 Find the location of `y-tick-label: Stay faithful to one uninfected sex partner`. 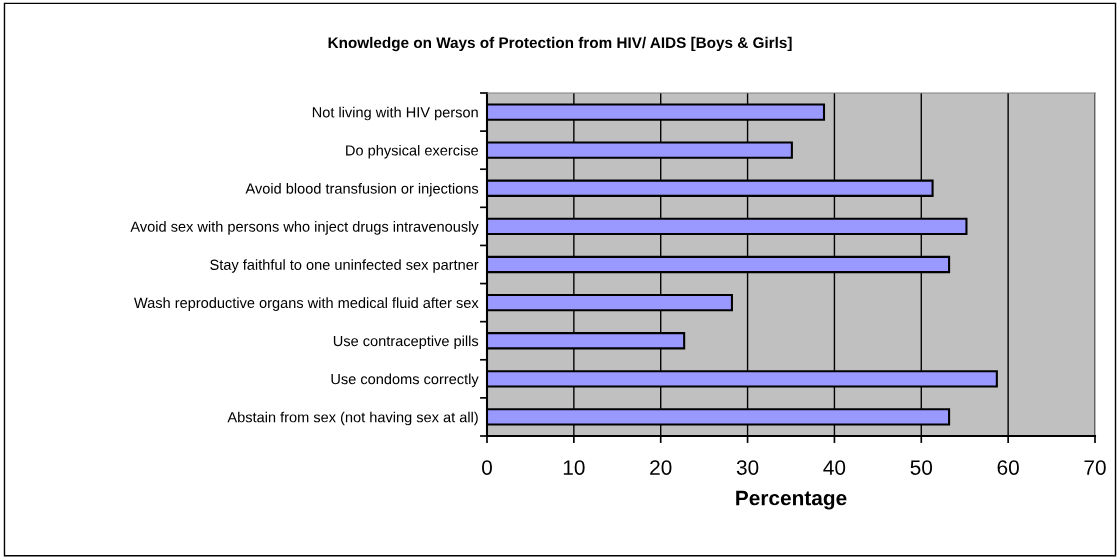

y-tick-label: Stay faithful to one uninfected sex partner is located at coordinates (344, 266).